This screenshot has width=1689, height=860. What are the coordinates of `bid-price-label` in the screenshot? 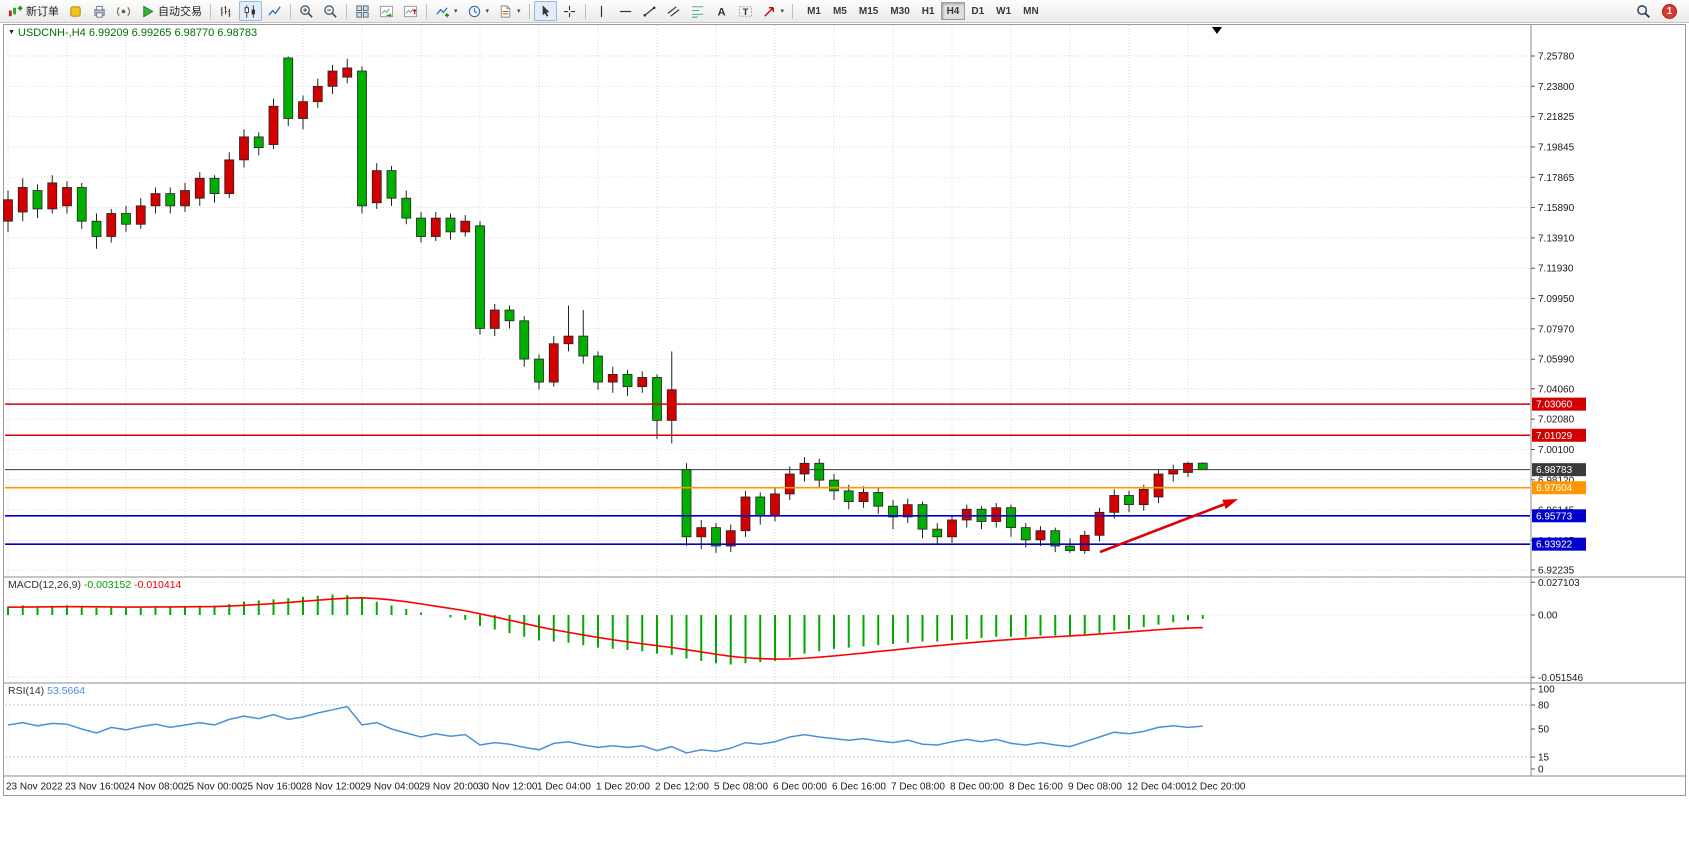 It's located at (1559, 470).